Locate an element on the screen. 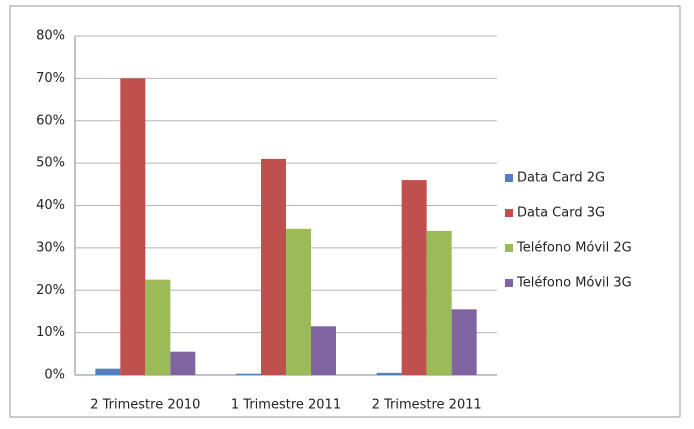 The height and width of the screenshot is (429, 694). legend-label: Data Card 3G is located at coordinates (561, 213).